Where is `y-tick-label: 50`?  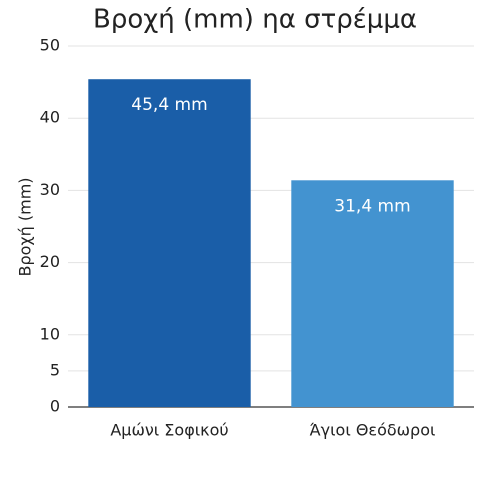
y-tick-label: 50 is located at coordinates (50, 45).